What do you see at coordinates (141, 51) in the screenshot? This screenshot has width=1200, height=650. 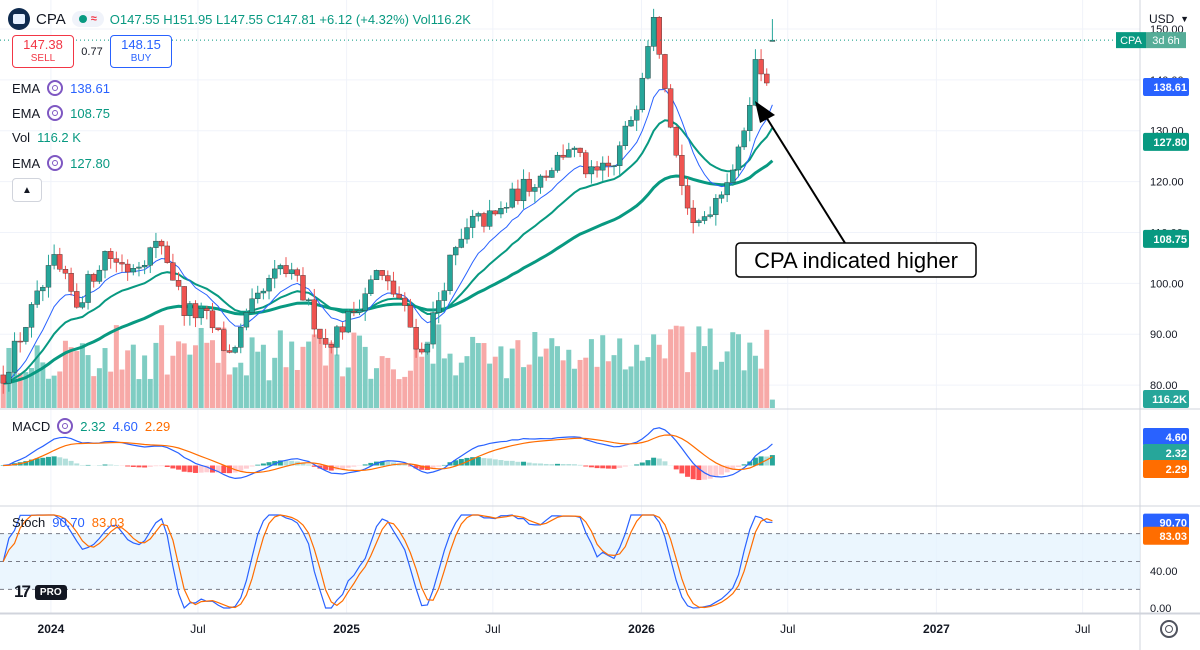 I see `buy-button: 148.15 BUY` at bounding box center [141, 51].